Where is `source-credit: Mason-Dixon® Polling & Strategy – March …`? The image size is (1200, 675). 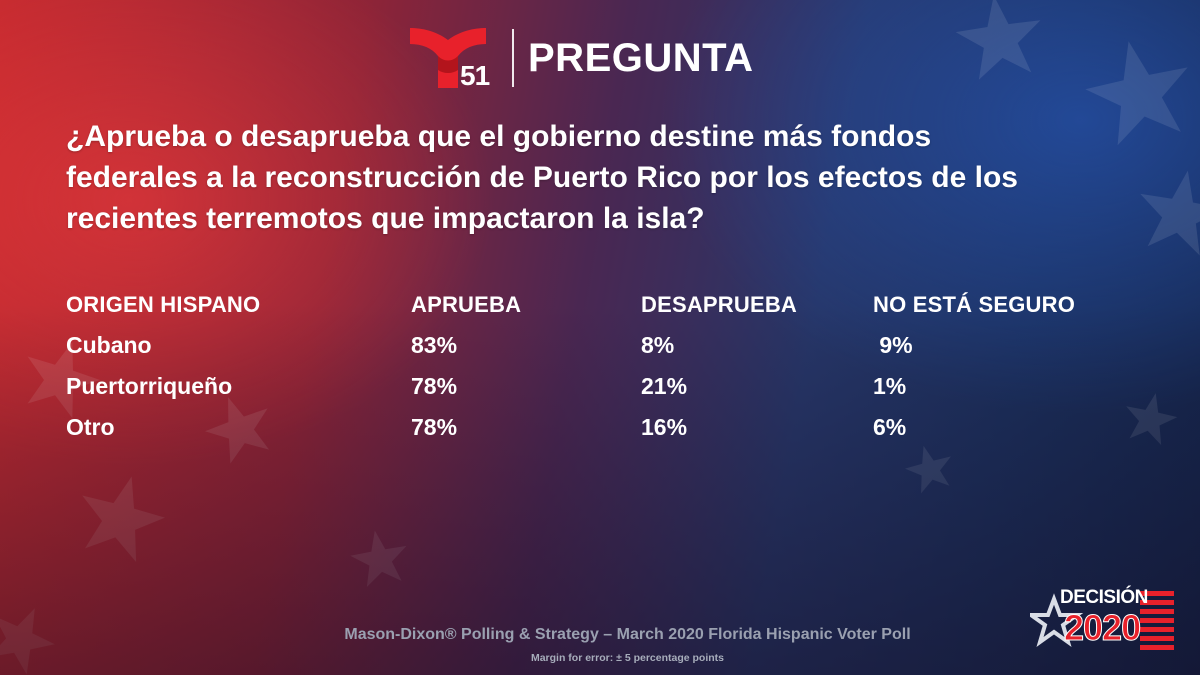
source-credit: Mason-Dixon® Polling & Strategy – March … is located at coordinates (627, 634).